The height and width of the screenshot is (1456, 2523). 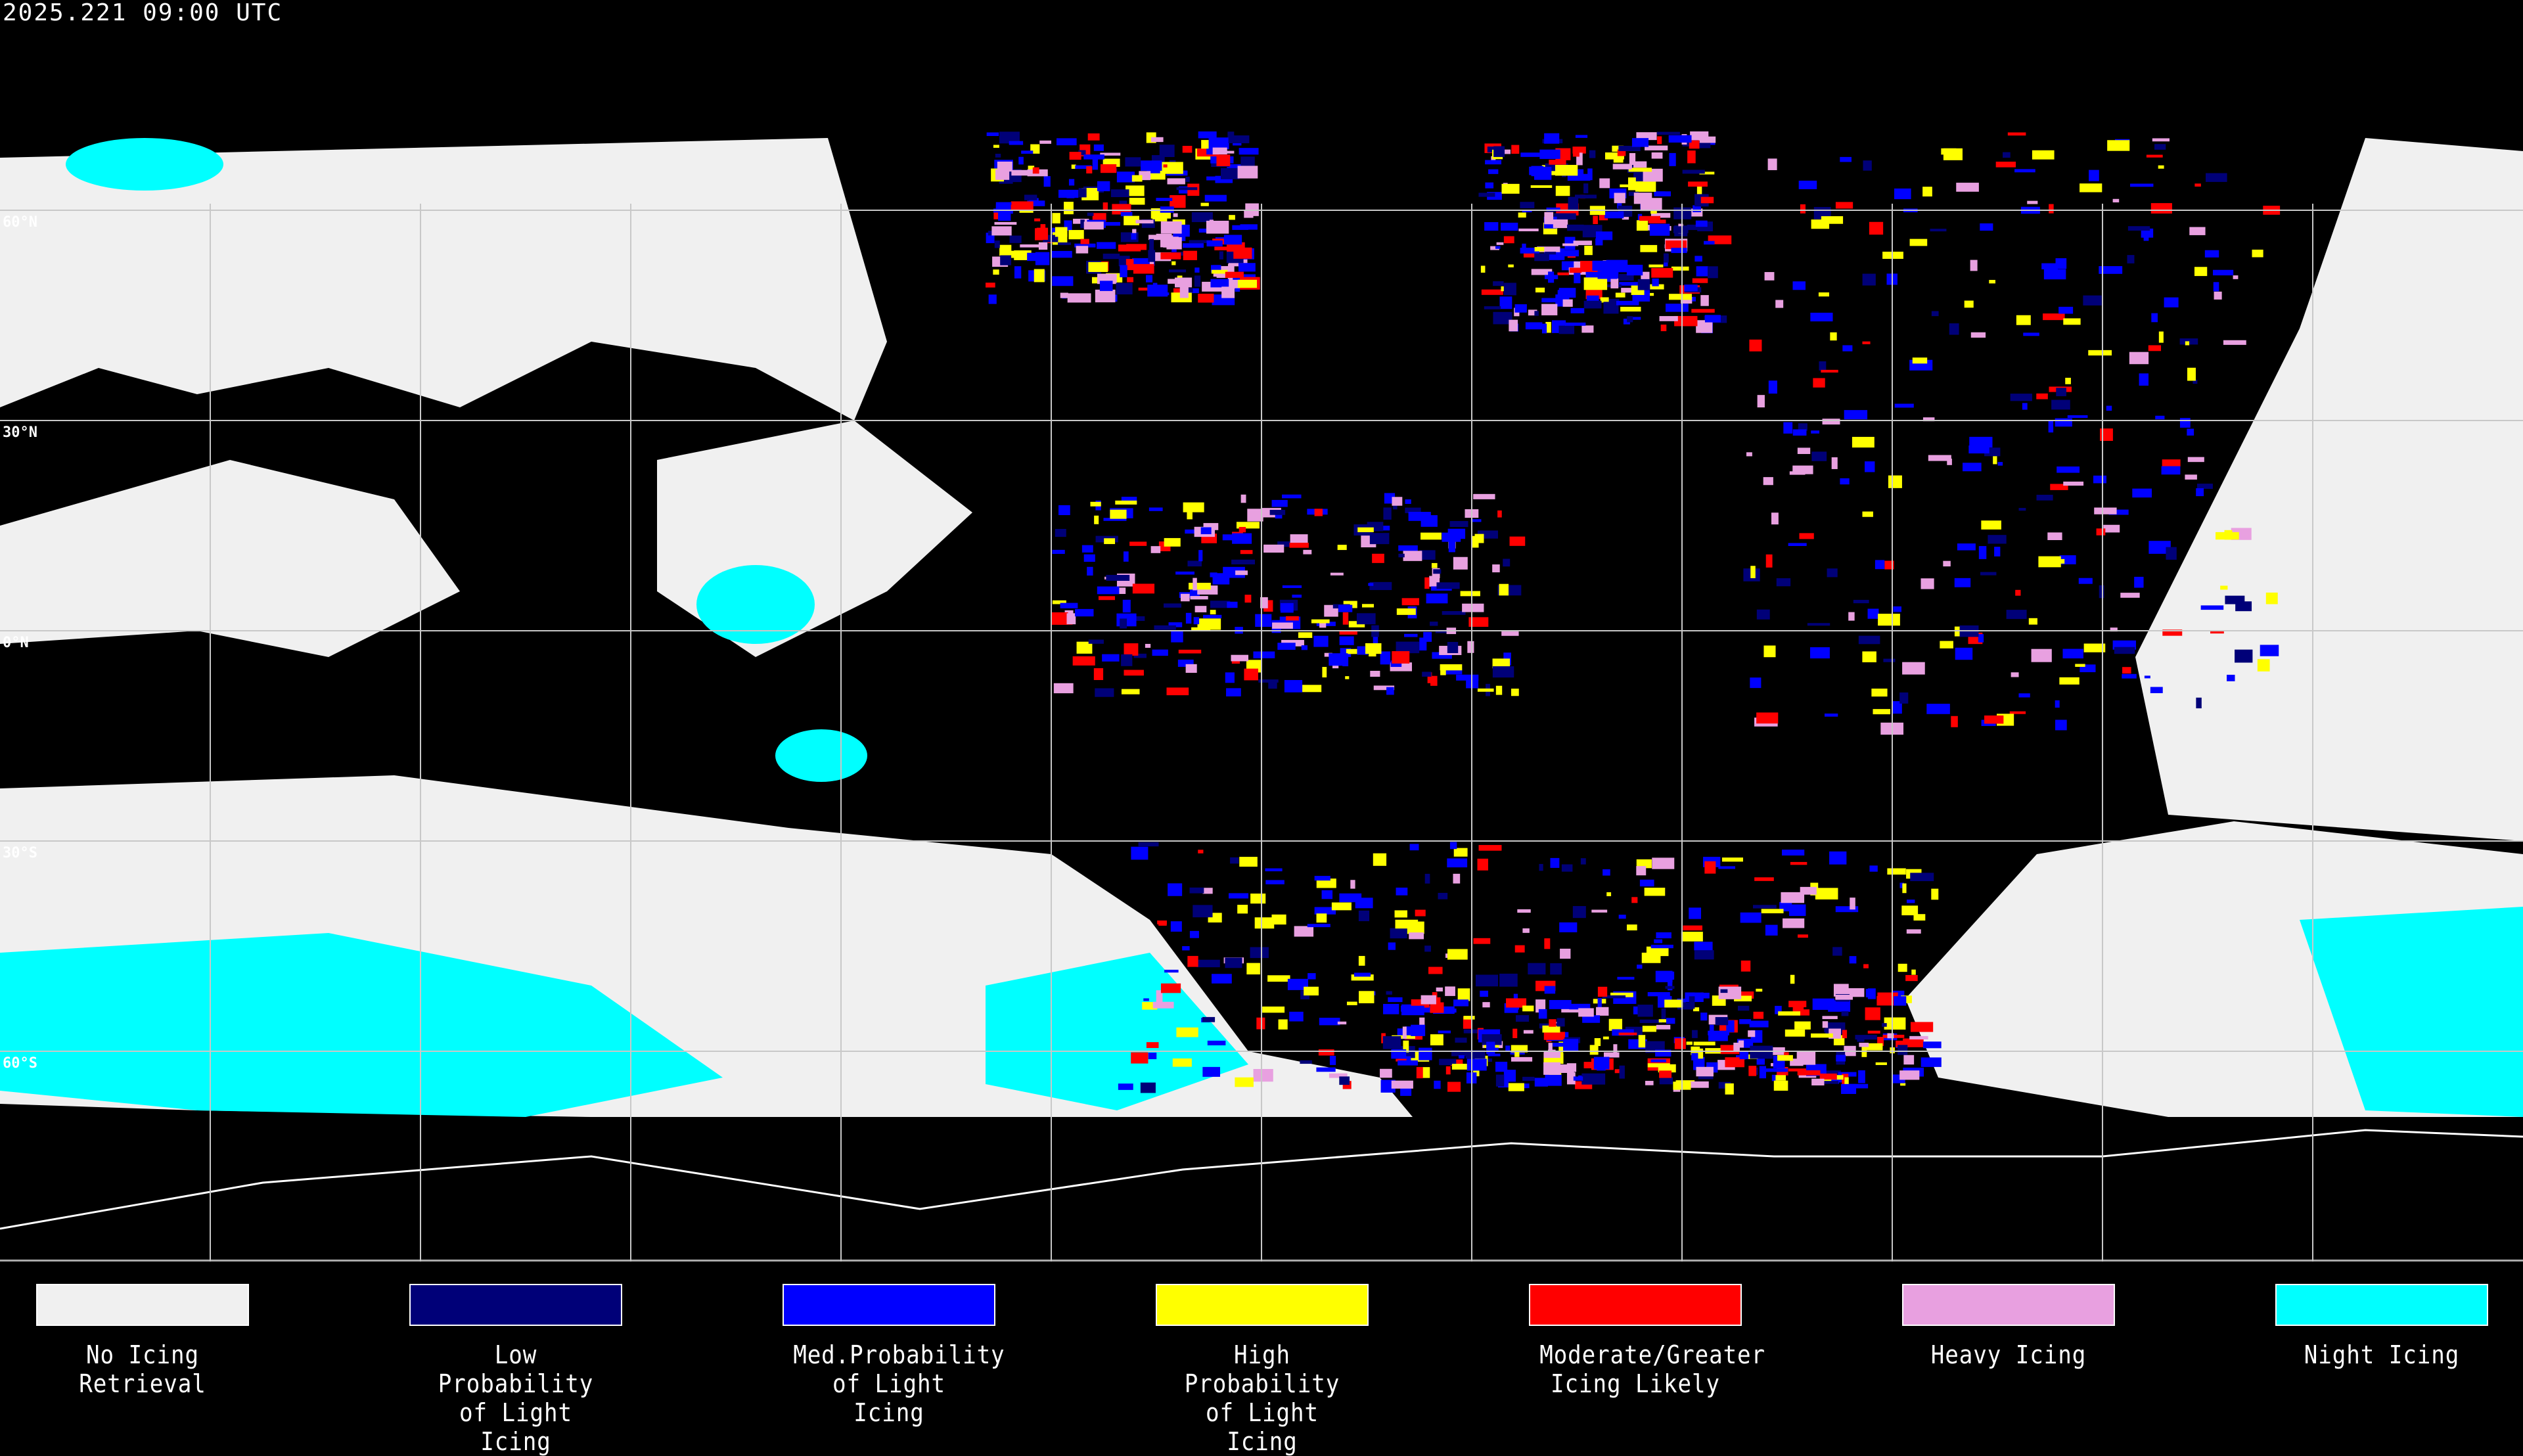 What do you see at coordinates (894, 1355) in the screenshot?
I see `legend-item: Med.Probability of Light Icing` at bounding box center [894, 1355].